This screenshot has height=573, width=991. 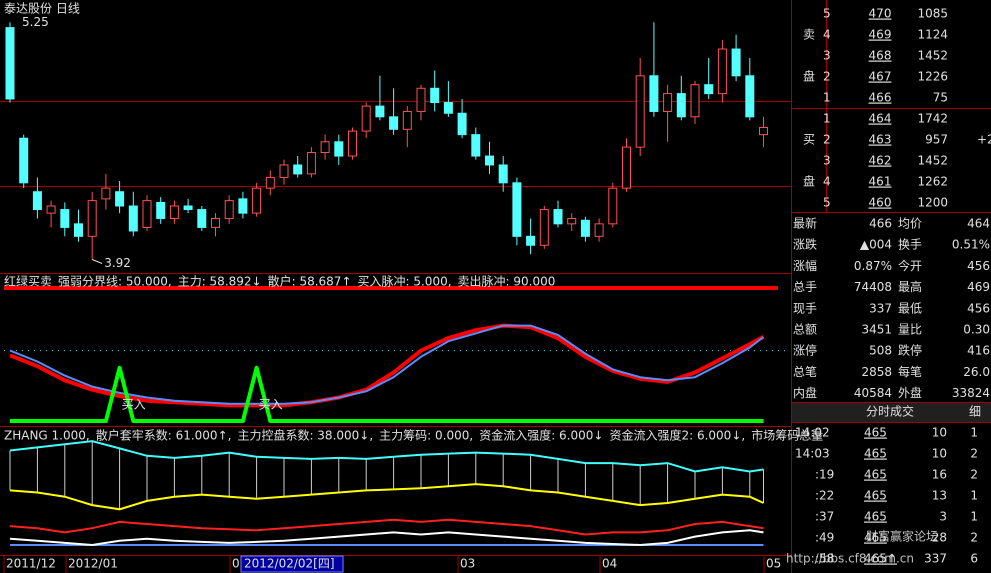 I want to click on legend-entry: 主力筹码: 0.000,, so click(x=426, y=436).